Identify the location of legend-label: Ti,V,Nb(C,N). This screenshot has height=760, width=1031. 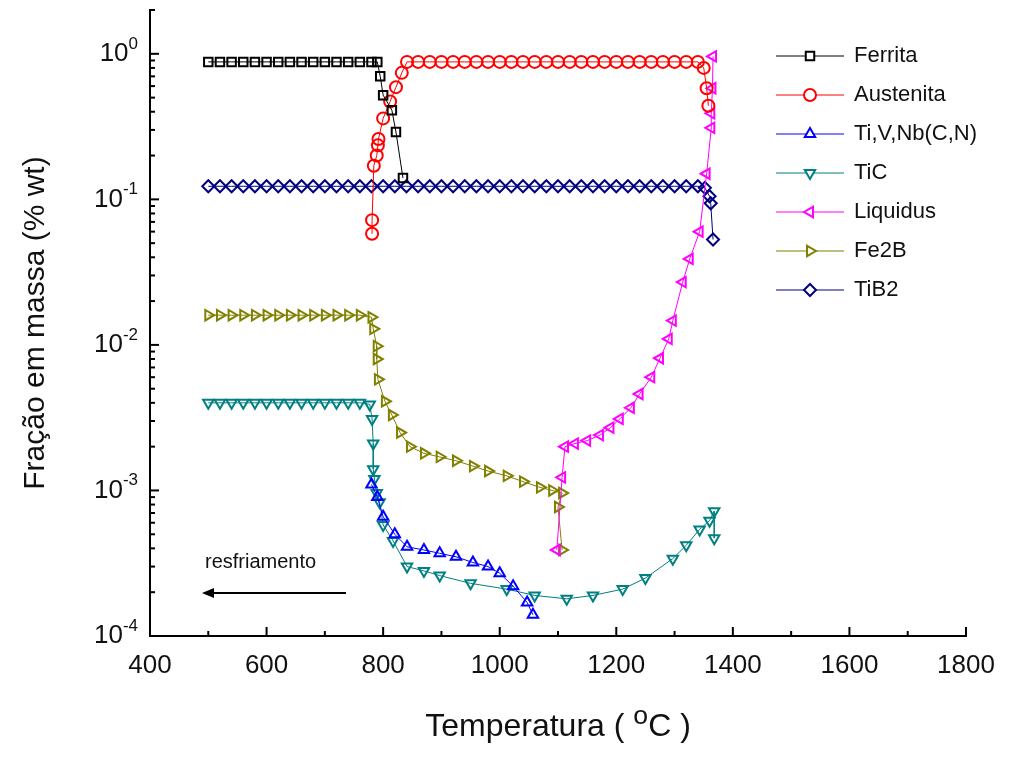
(916, 133).